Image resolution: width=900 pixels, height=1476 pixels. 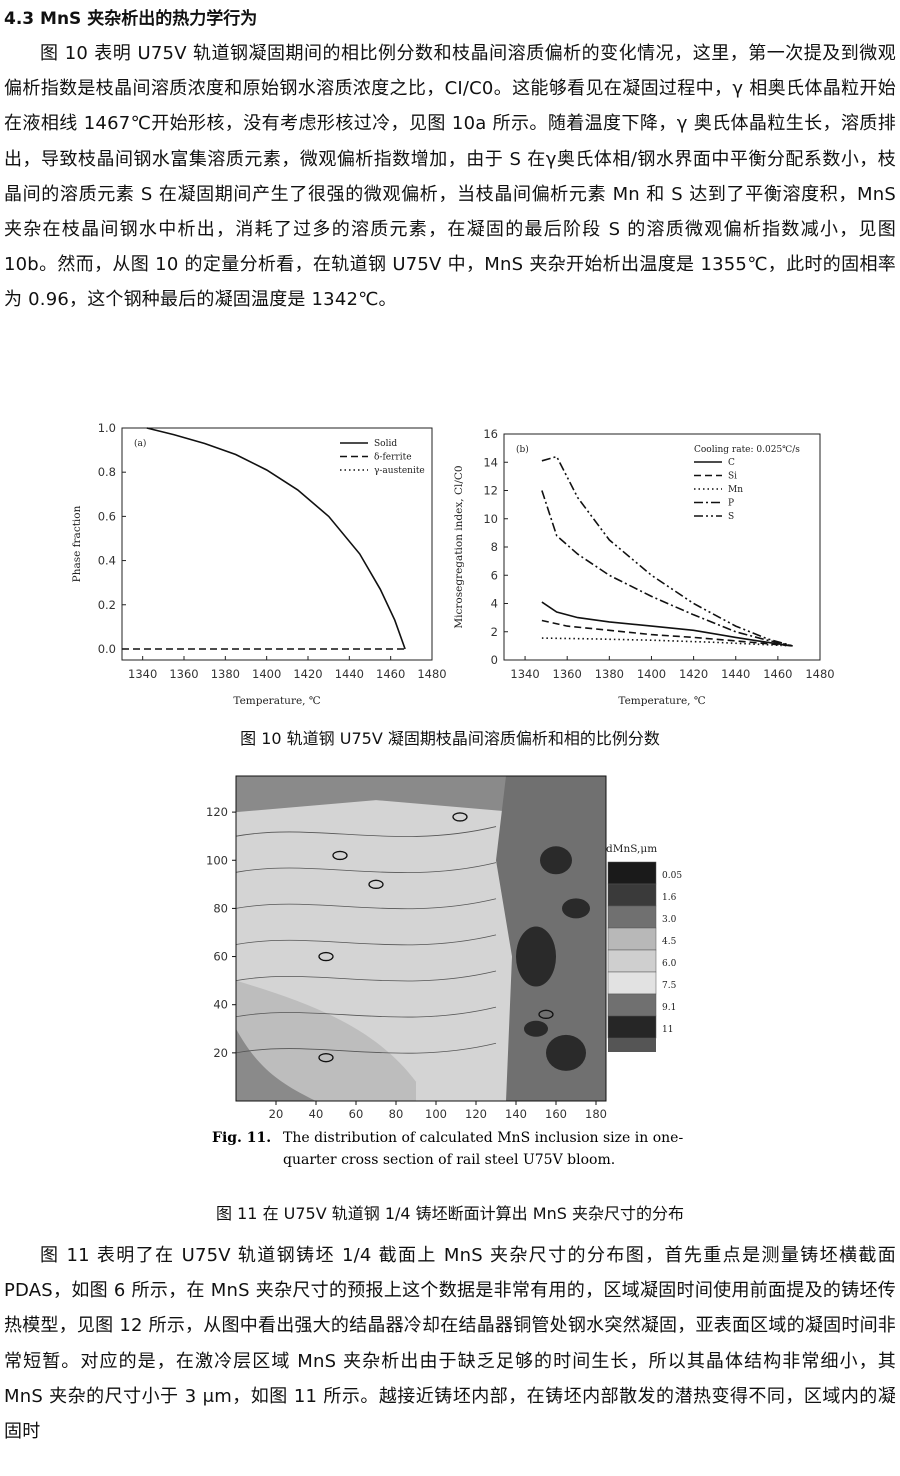 I want to click on x-tick-label: 40, so click(x=316, y=1114).